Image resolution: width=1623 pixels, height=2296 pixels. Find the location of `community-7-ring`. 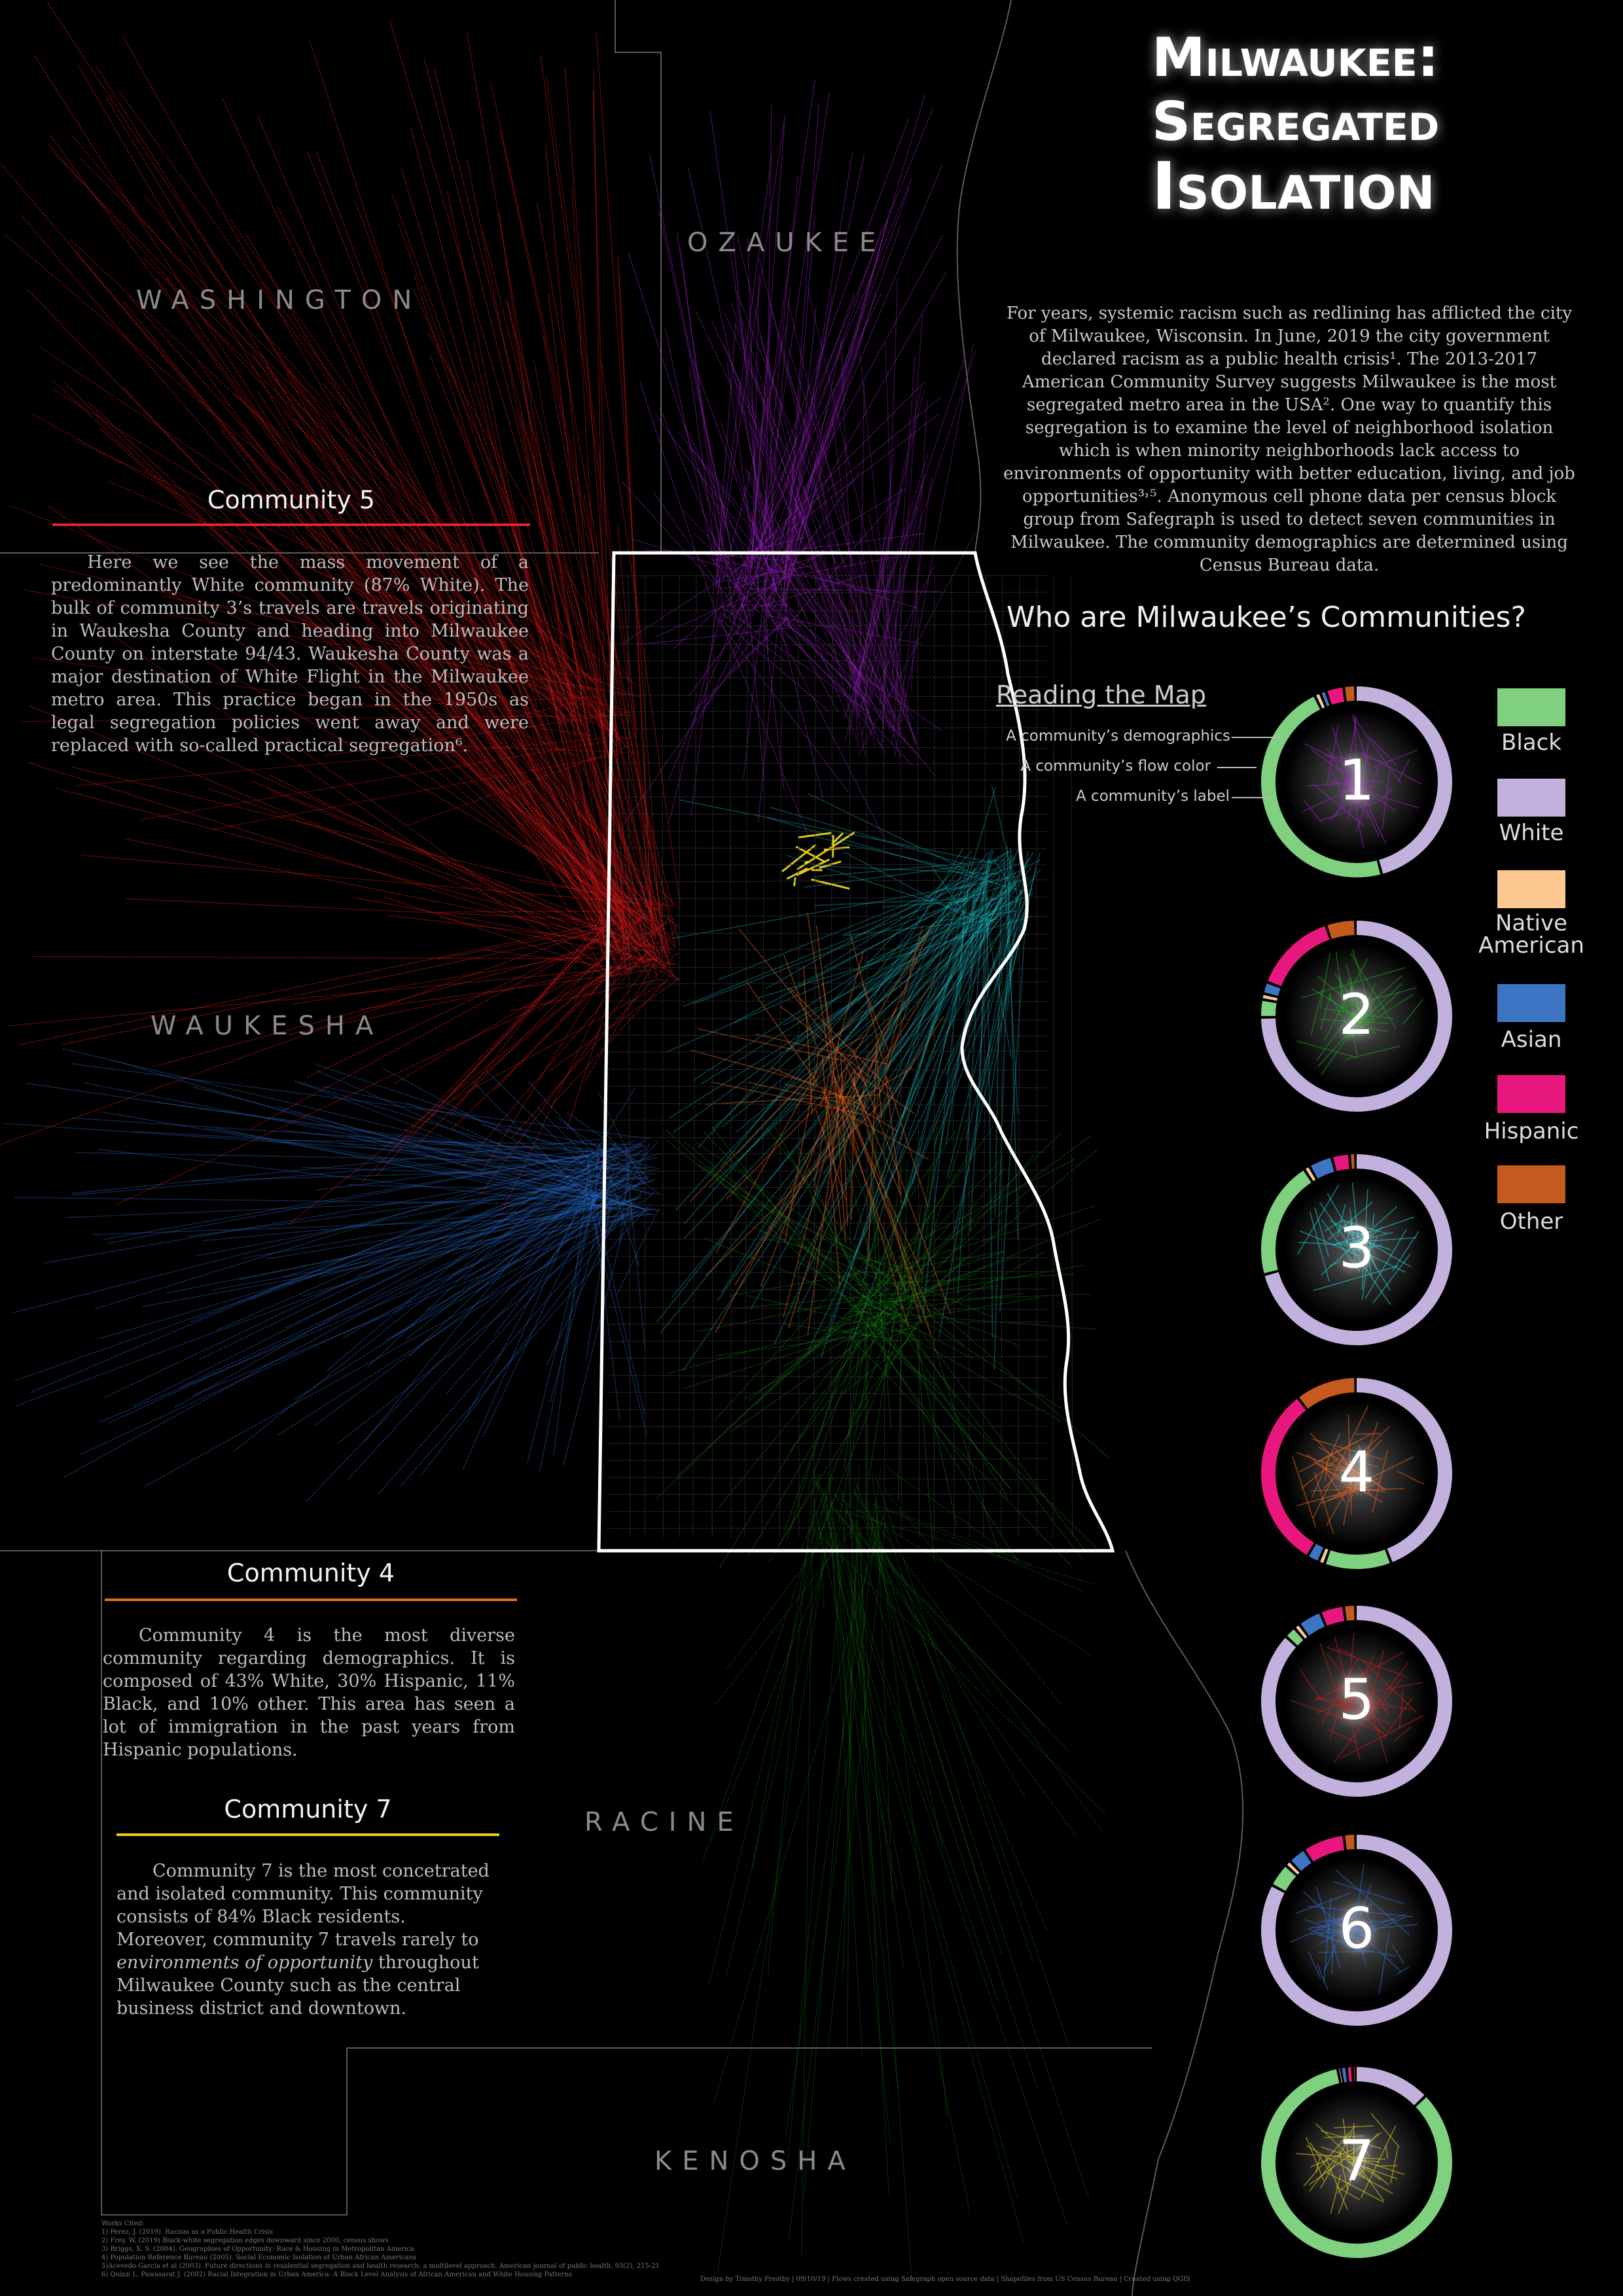

community-7-ring is located at coordinates (1356, 2162).